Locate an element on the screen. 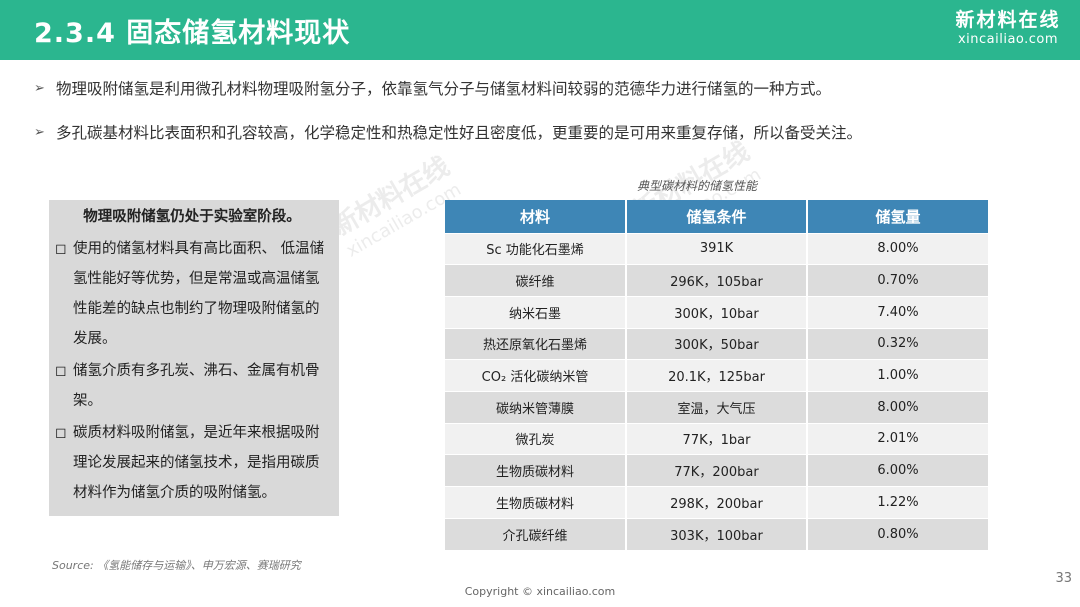 The image size is (1080, 607). note-heading: 物理吸附储氢仍处于实验室阶段。 is located at coordinates (192, 217).